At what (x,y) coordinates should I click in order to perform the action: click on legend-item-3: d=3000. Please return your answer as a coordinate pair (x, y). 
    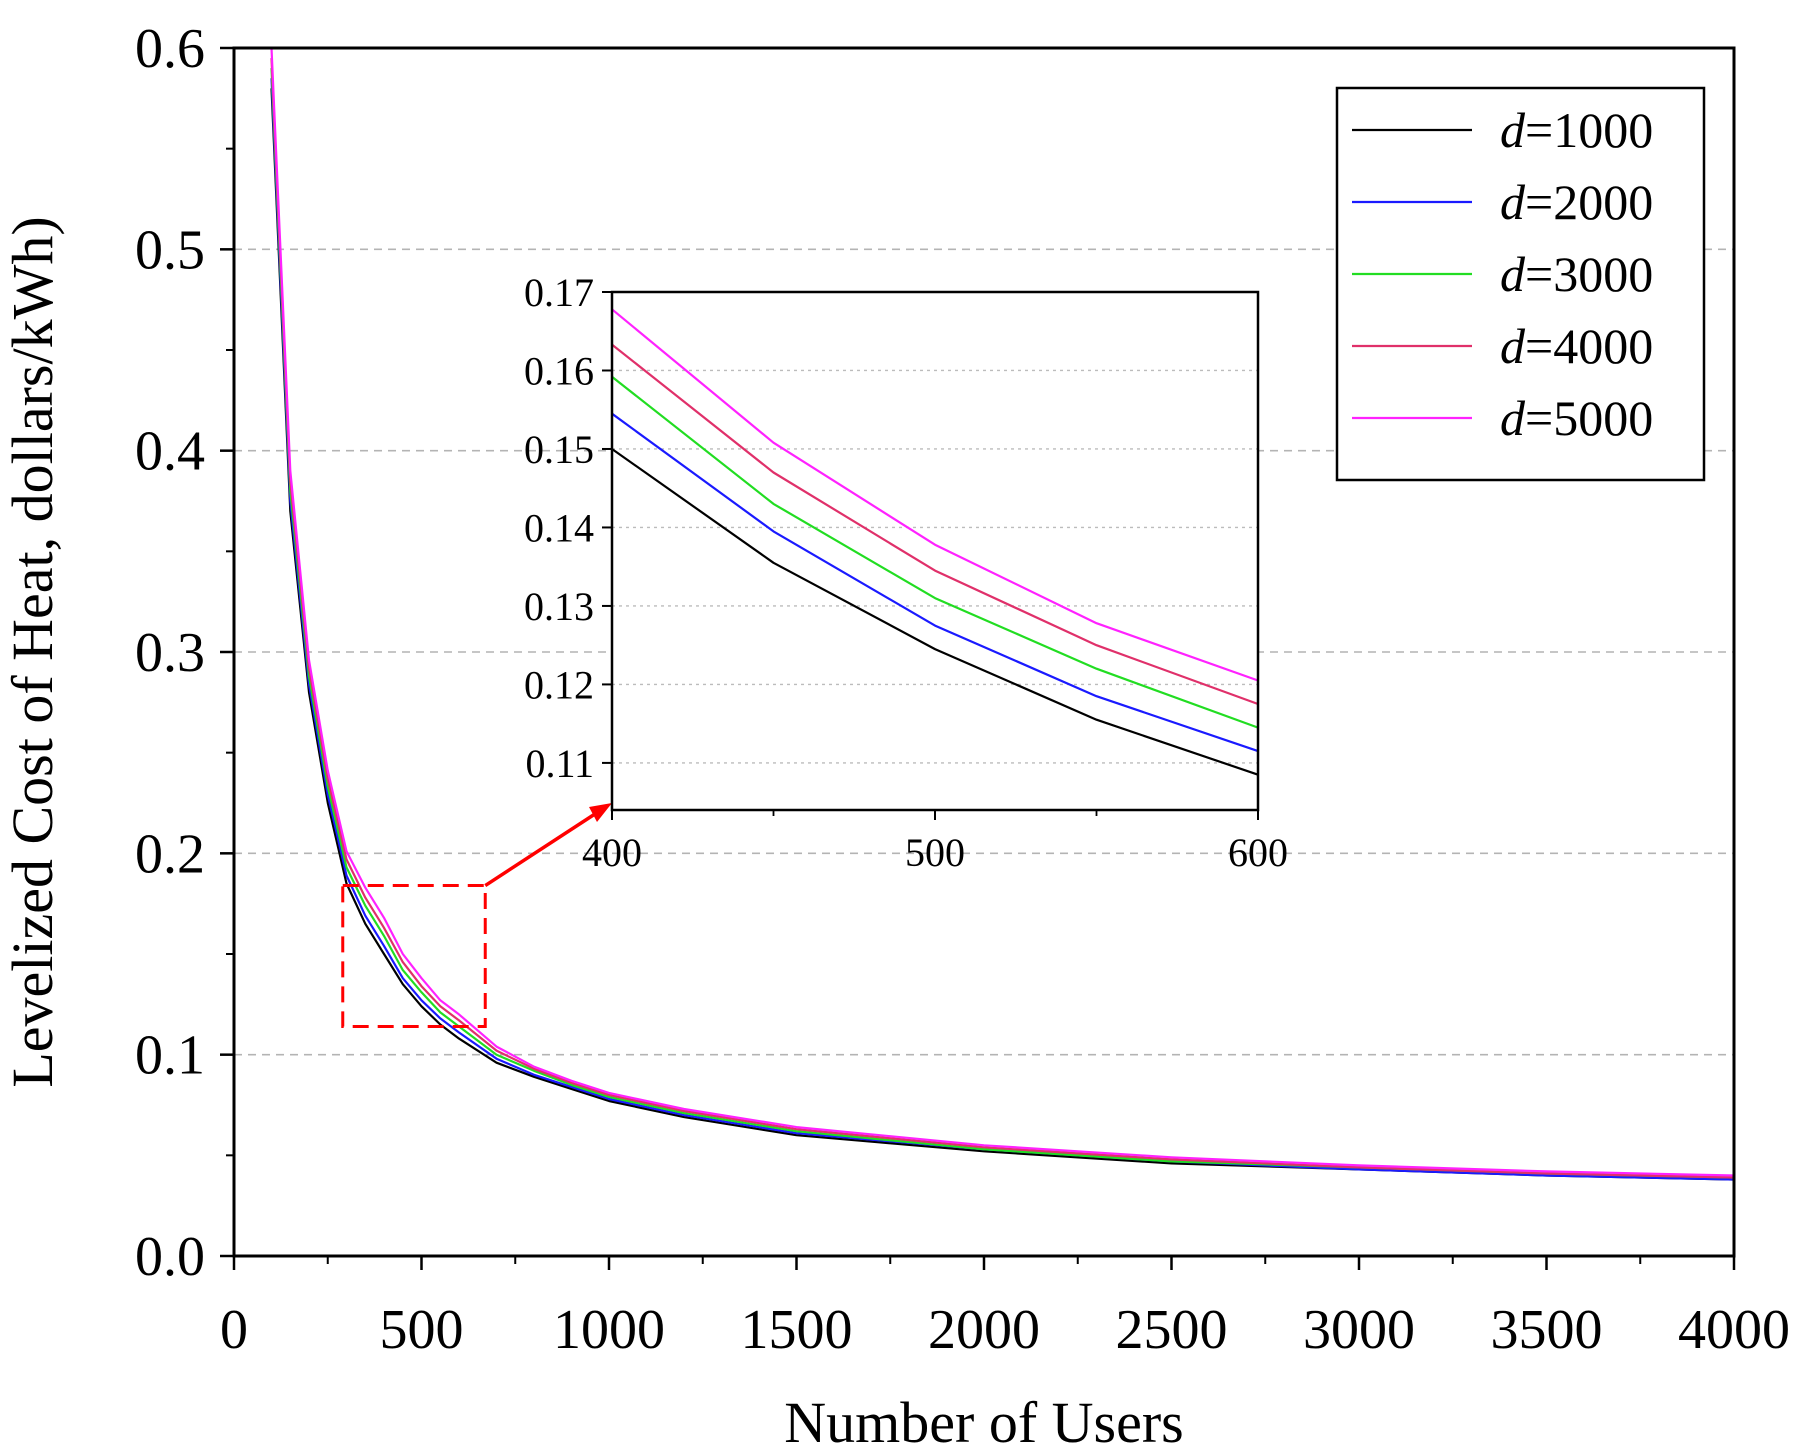
    Looking at the image, I should click on (1502, 274).